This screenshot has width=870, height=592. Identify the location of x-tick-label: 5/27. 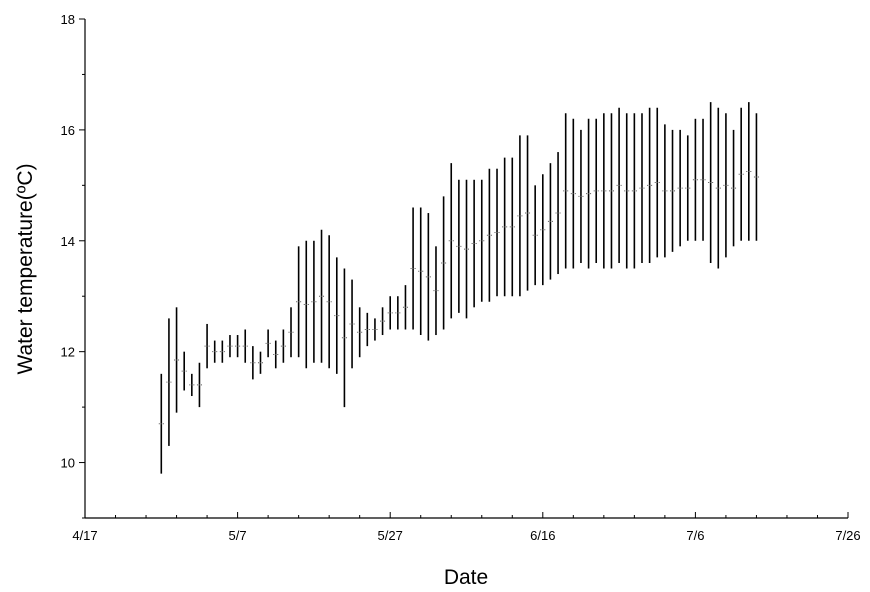
(390, 535).